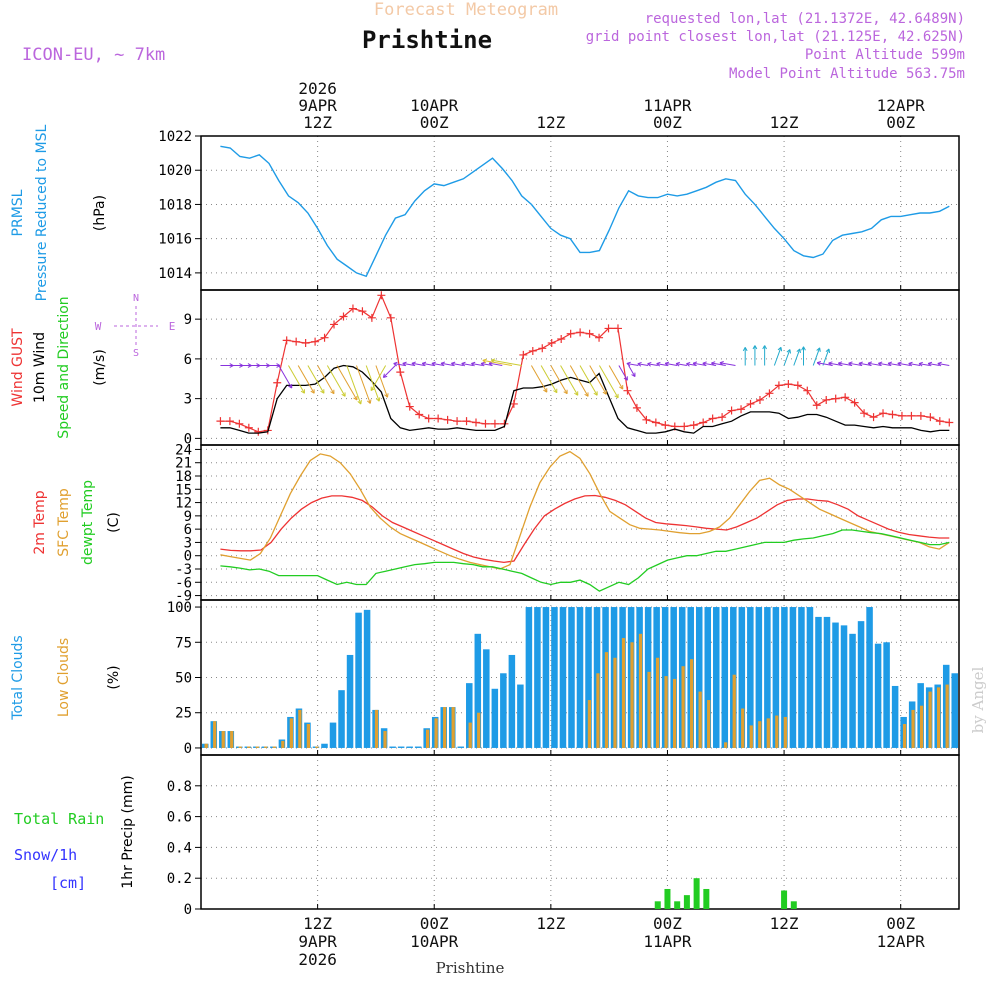 Image resolution: width=1000 pixels, height=1000 pixels. I want to click on y-tick-label: 75, so click(183, 643).